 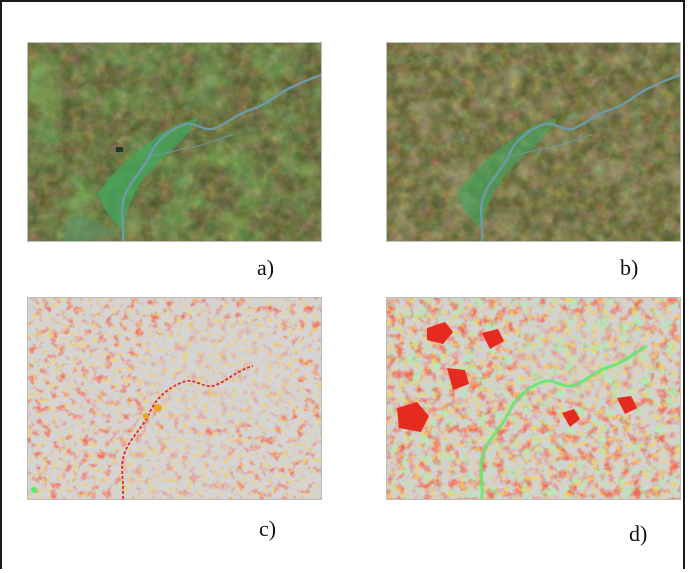 I want to click on satellite-image-a, so click(x=174, y=142).